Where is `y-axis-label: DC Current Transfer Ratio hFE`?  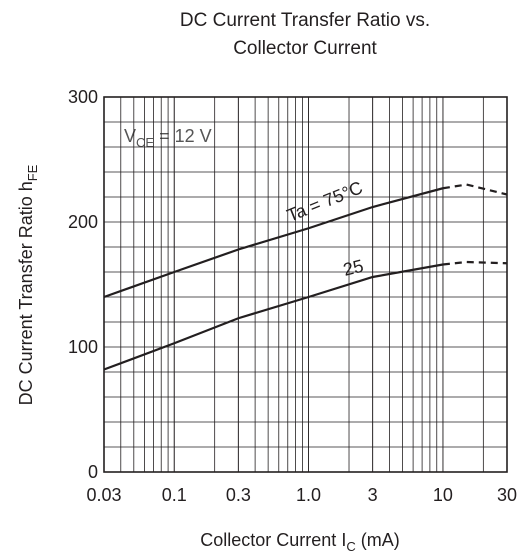 y-axis-label: DC Current Transfer Ratio hFE is located at coordinates (28, 284).